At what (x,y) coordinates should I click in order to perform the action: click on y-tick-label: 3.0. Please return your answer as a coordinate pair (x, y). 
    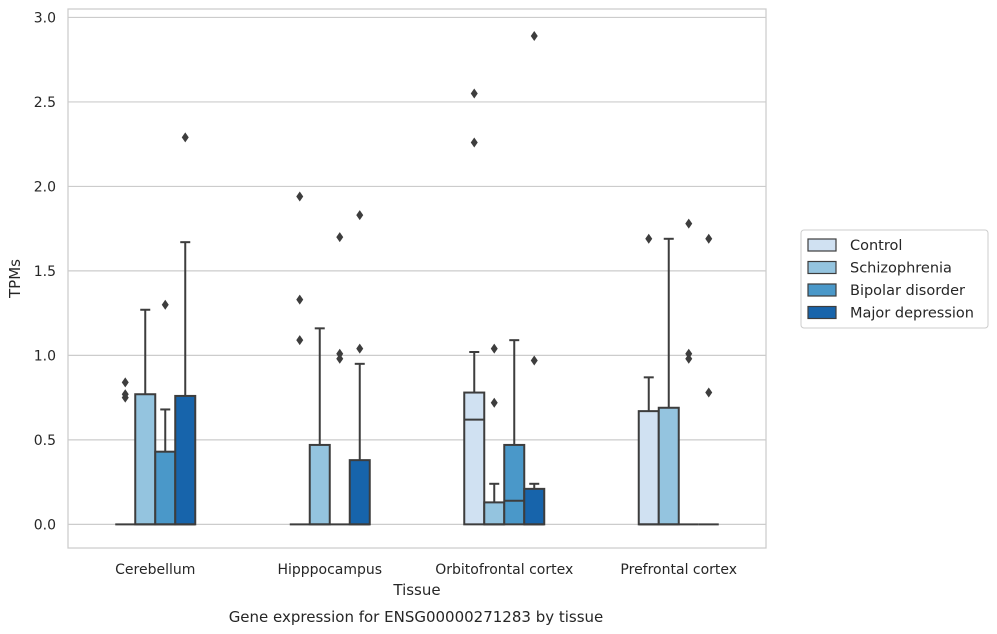
    Looking at the image, I should click on (45, 18).